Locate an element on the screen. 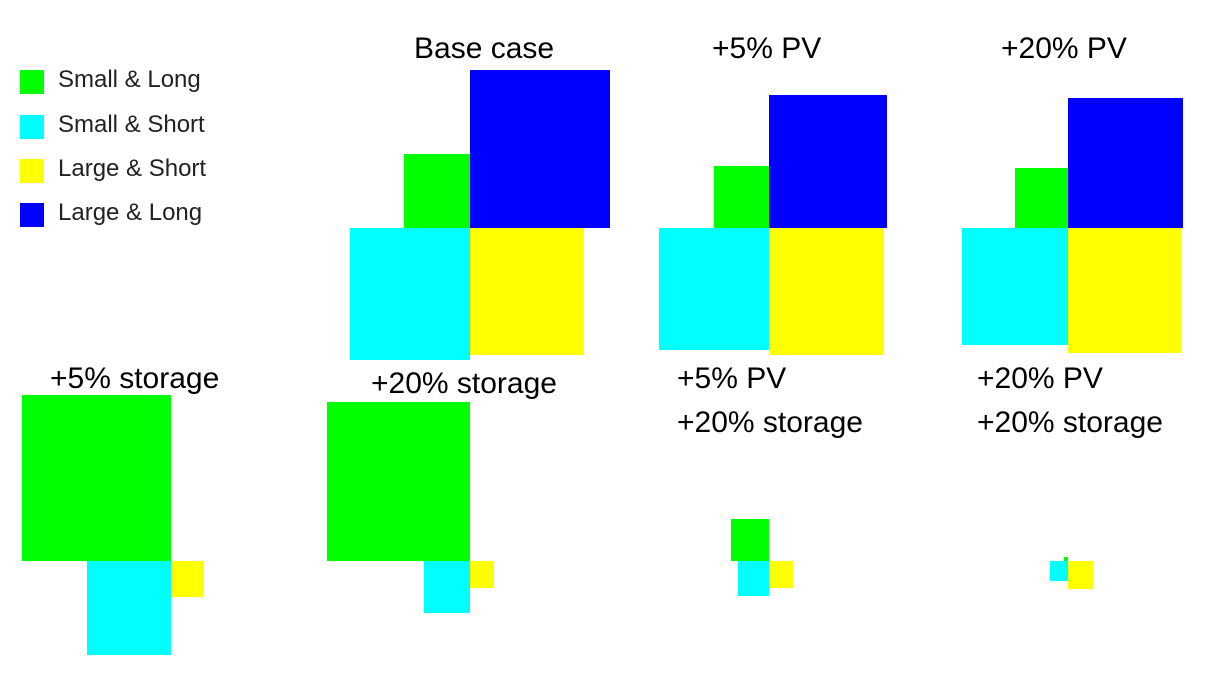 Image resolution: width=1207 pixels, height=688 pixels. panel-title-base-case: Base case is located at coordinates (484, 49).